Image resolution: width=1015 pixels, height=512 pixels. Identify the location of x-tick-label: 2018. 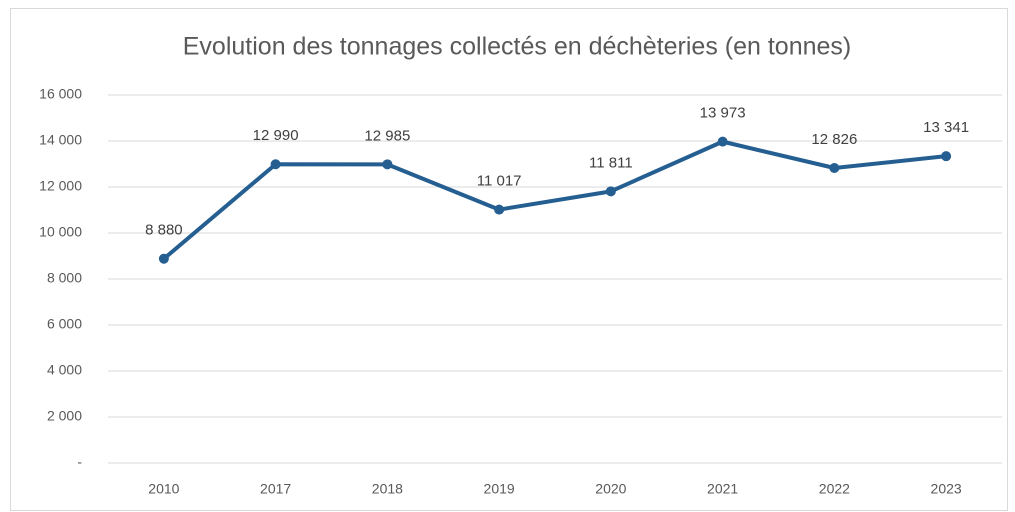
(387, 489).